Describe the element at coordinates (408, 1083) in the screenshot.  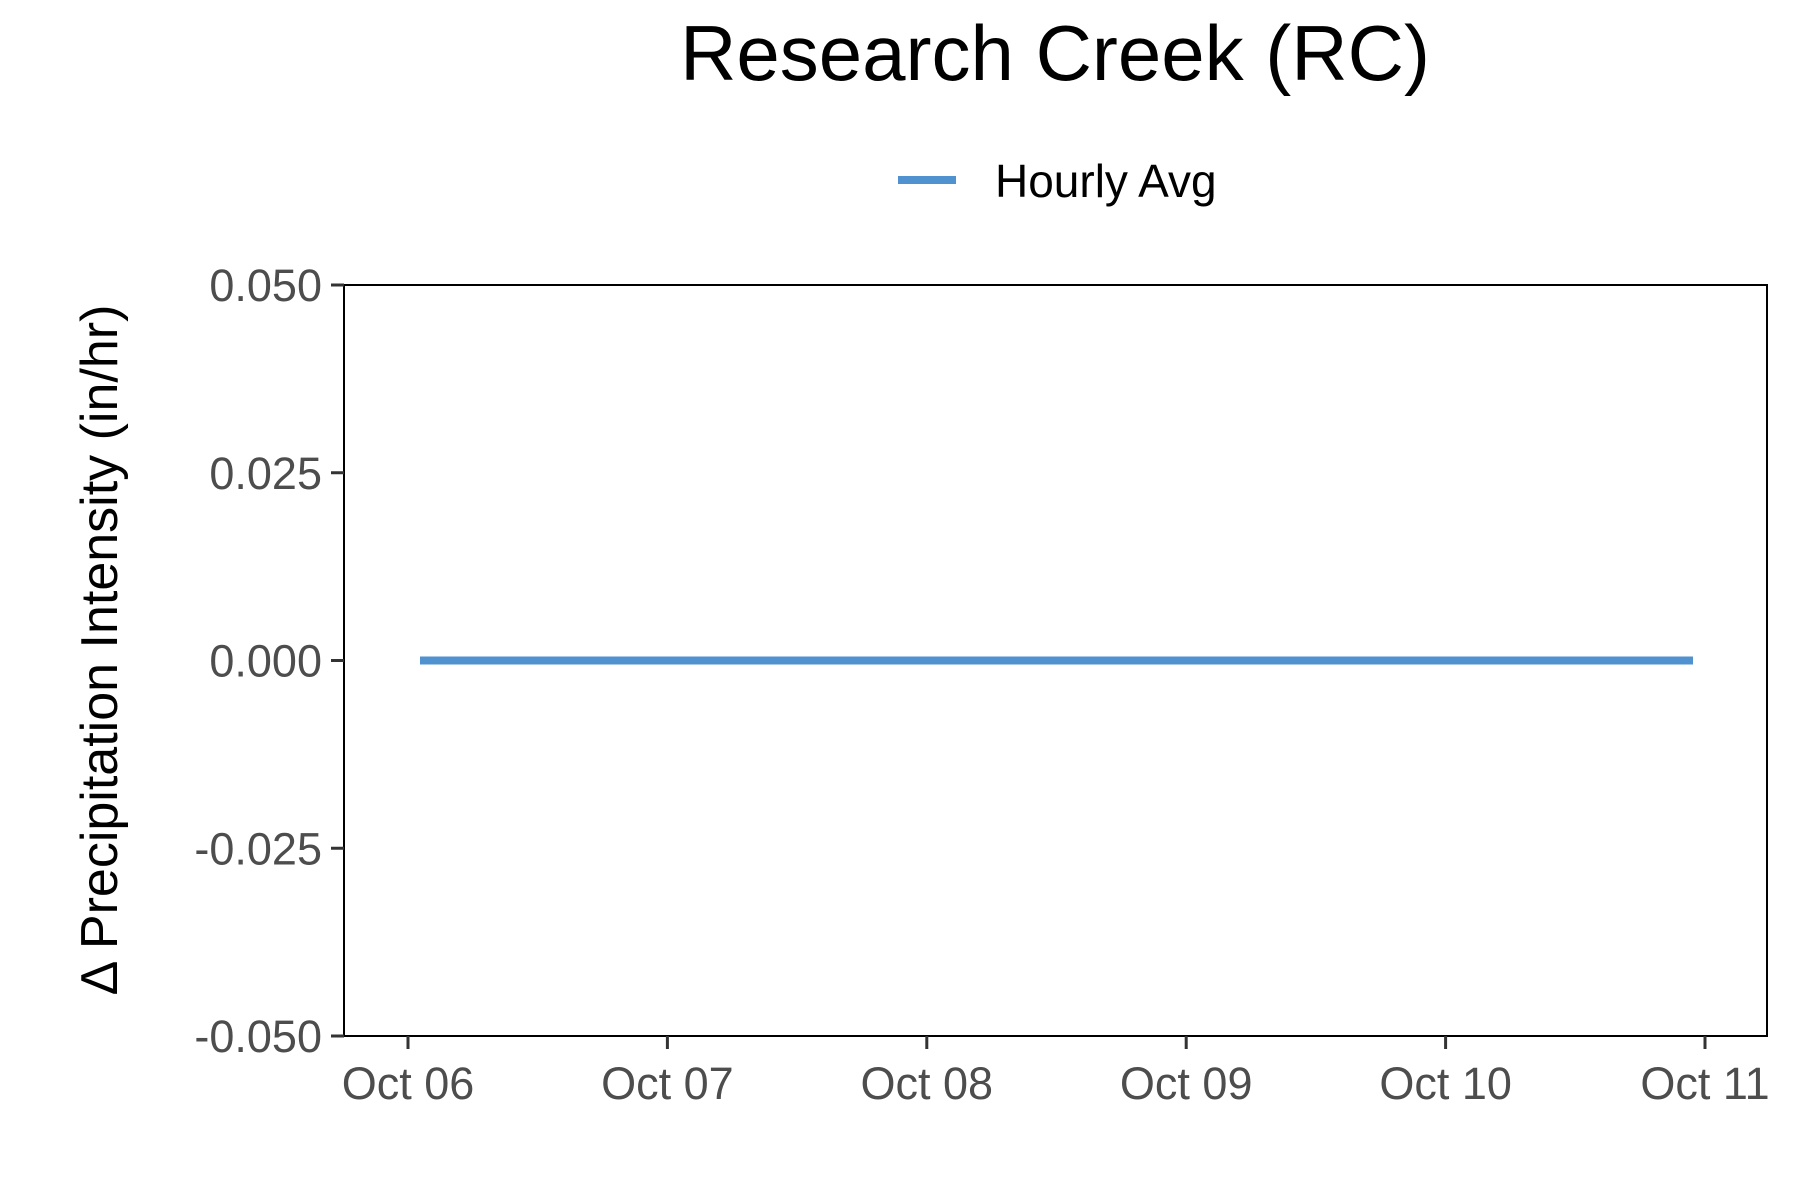
I see `x-tick-label: Oct 06` at that location.